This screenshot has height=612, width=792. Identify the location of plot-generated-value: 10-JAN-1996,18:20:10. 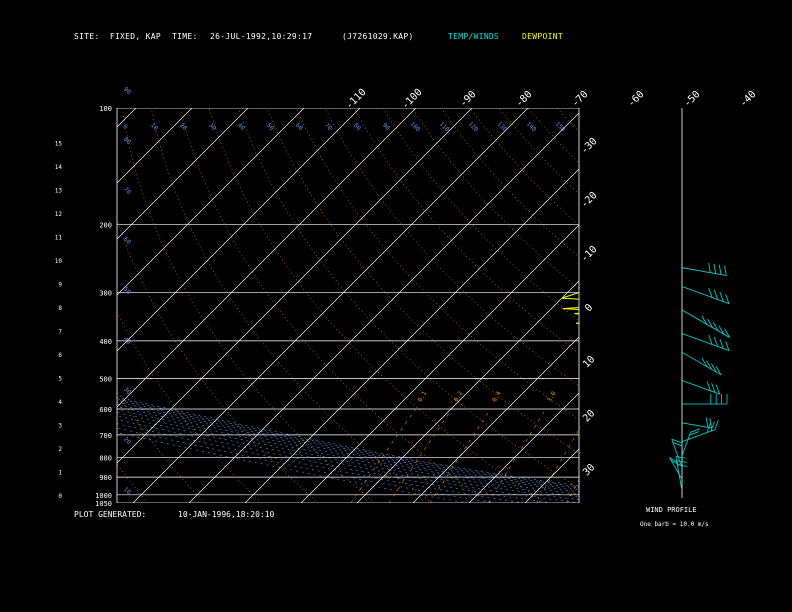
(226, 514).